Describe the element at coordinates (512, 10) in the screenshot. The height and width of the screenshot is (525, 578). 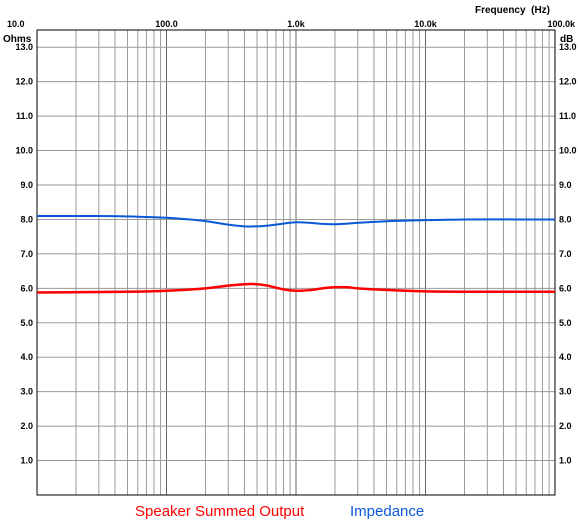
I see `x-axis-title: Frequency (Hz)` at that location.